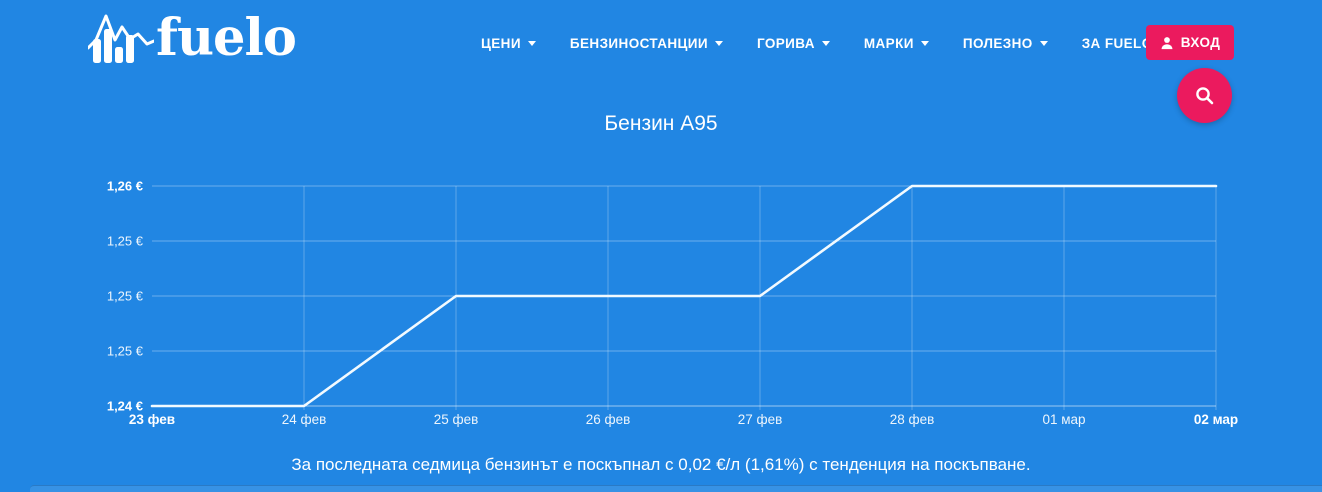 The width and height of the screenshot is (1322, 492). I want to click on login-label: ВХОД, so click(1200, 42).